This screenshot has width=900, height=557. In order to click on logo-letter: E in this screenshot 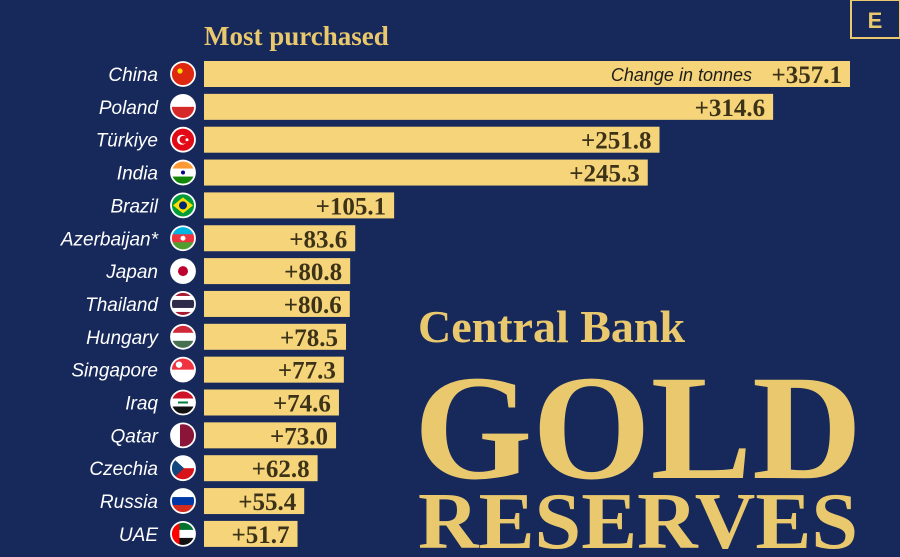, I will do `click(875, 20)`.